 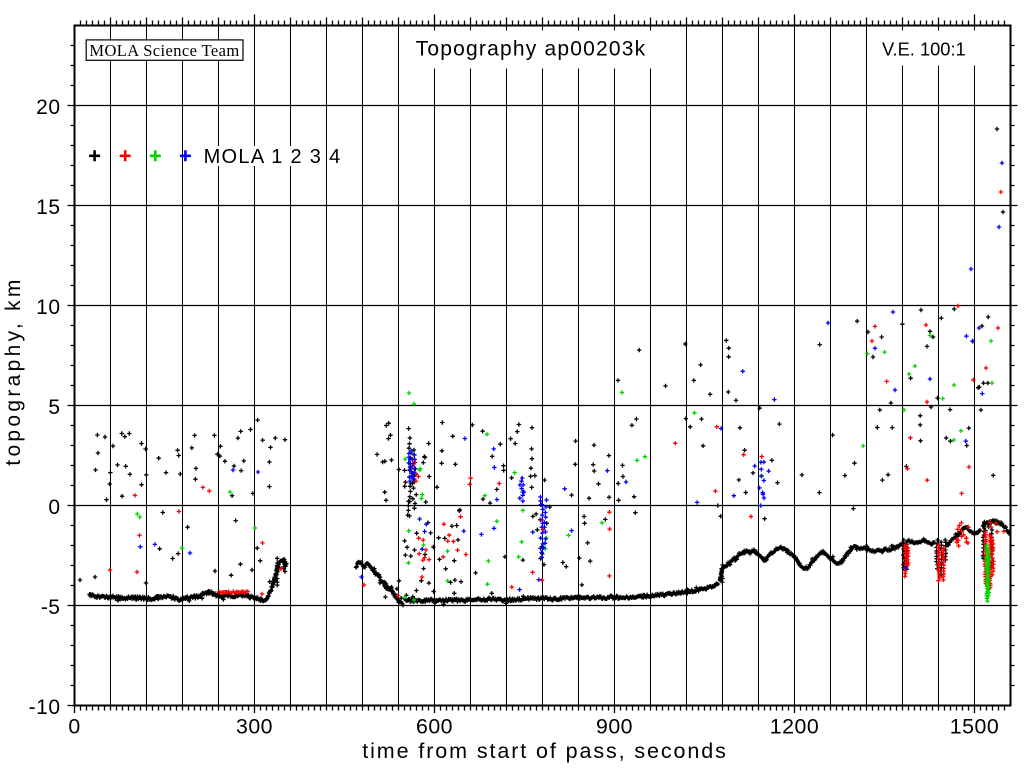 What do you see at coordinates (13, 370) in the screenshot?
I see `svg-text: topography, km` at bounding box center [13, 370].